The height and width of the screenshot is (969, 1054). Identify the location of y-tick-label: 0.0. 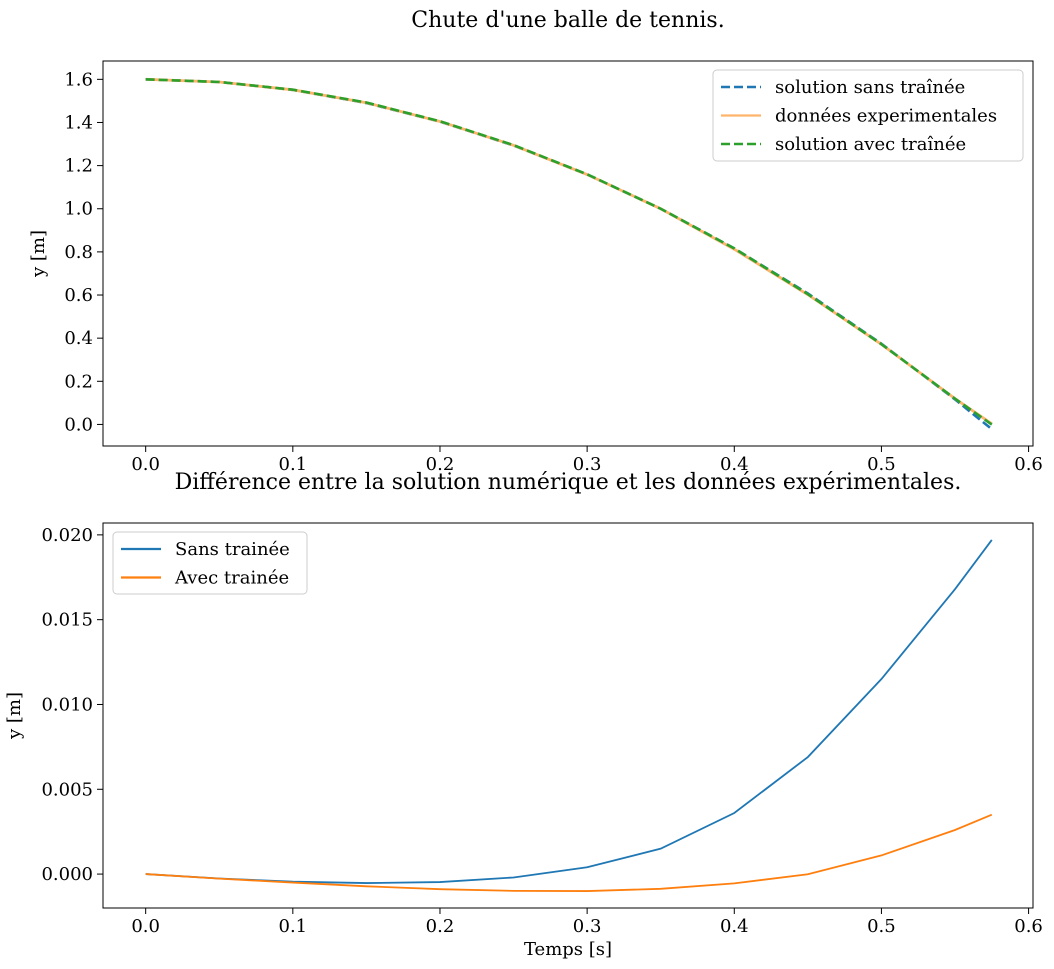
(78, 424).